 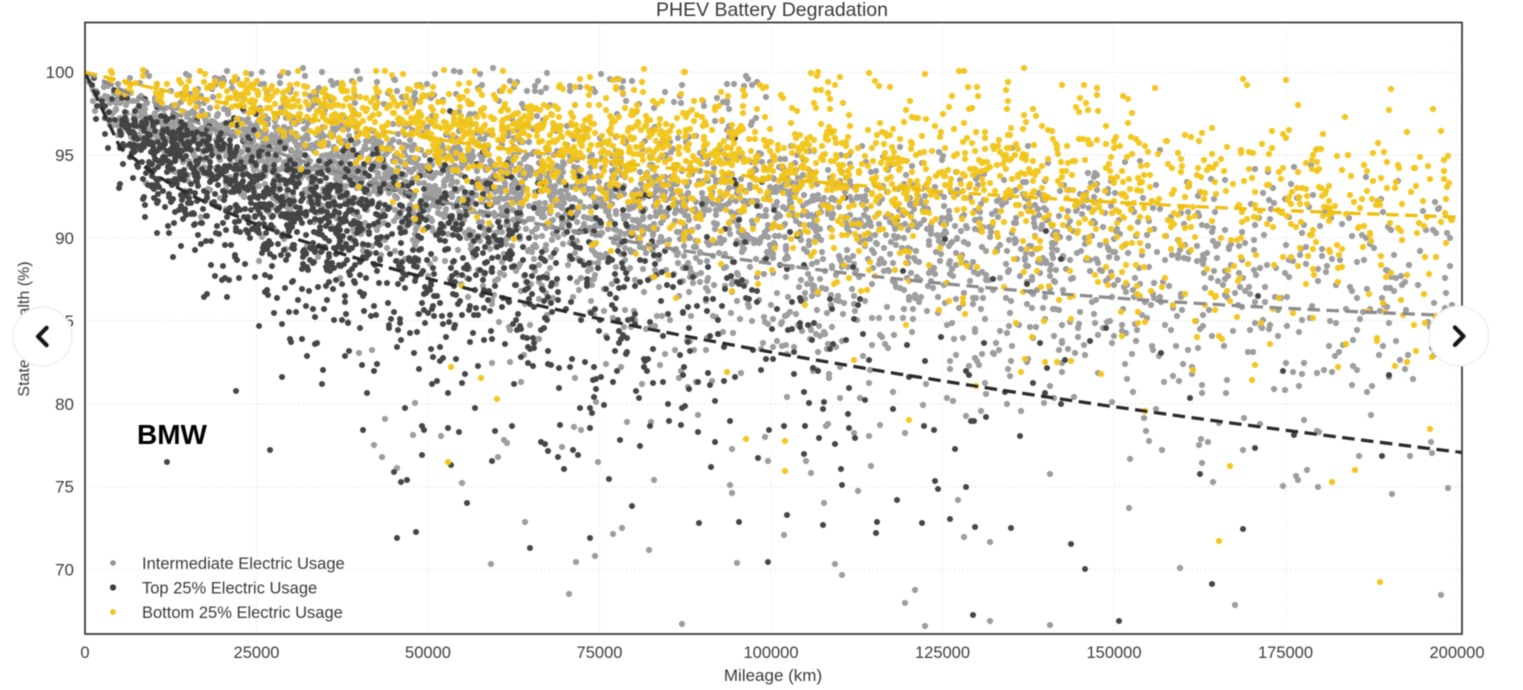 What do you see at coordinates (243, 564) in the screenshot?
I see `svg-text: Intermediate Electric Usage` at bounding box center [243, 564].